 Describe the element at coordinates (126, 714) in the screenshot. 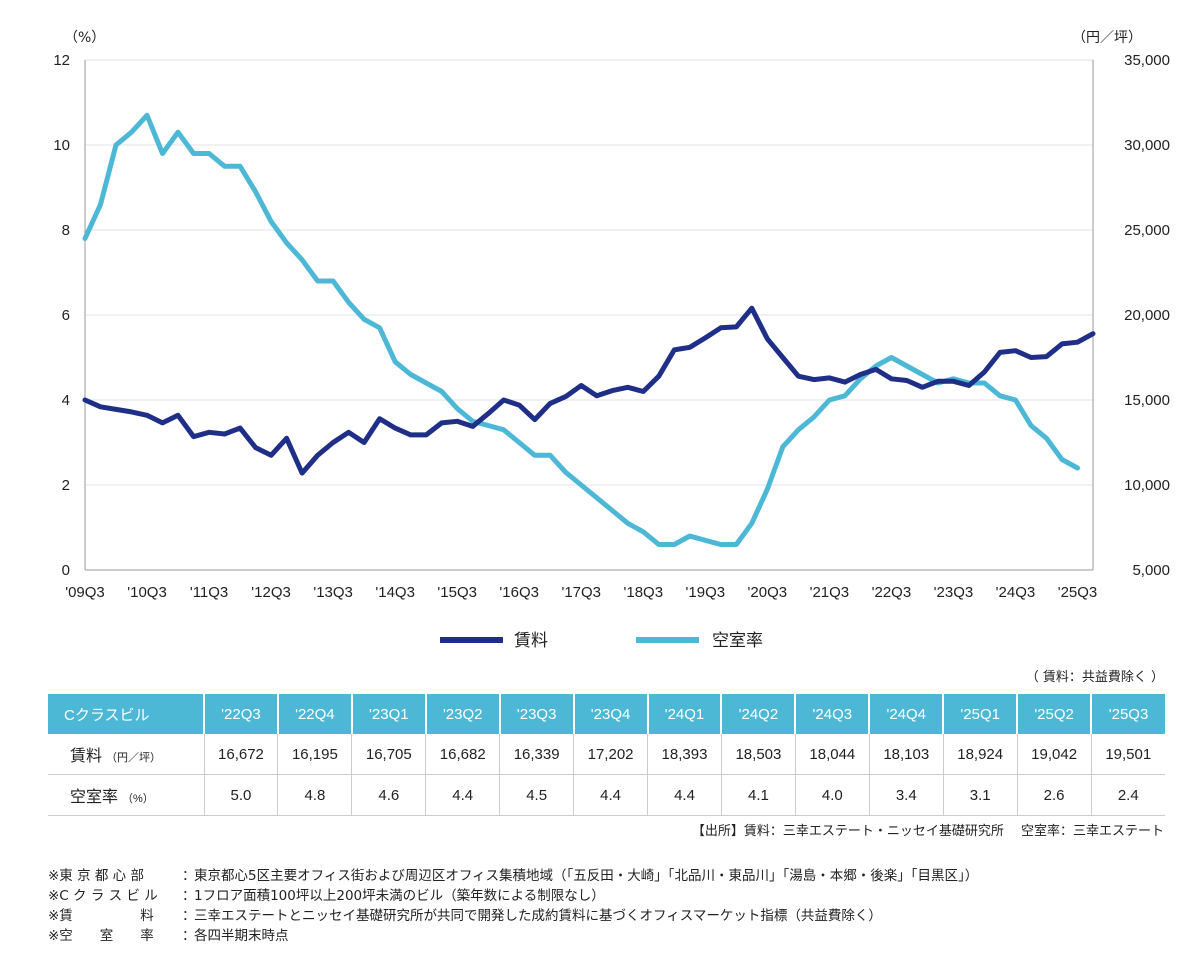

I see `table-corner-header: Cクラスビル` at that location.